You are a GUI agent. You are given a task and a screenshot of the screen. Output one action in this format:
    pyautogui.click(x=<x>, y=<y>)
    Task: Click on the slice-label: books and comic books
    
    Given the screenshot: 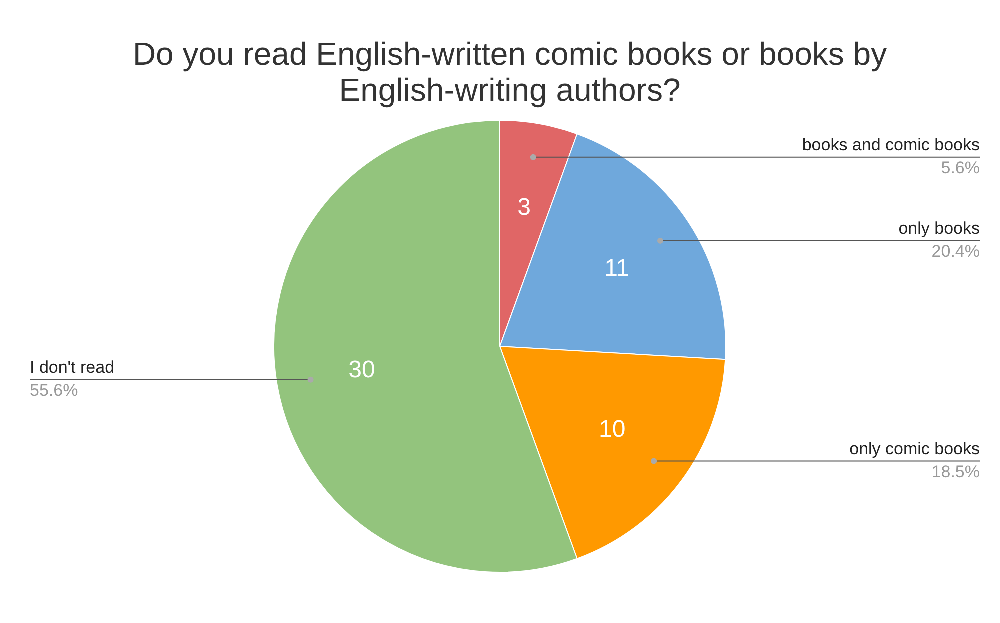 What is the action you would take?
    pyautogui.click(x=891, y=145)
    